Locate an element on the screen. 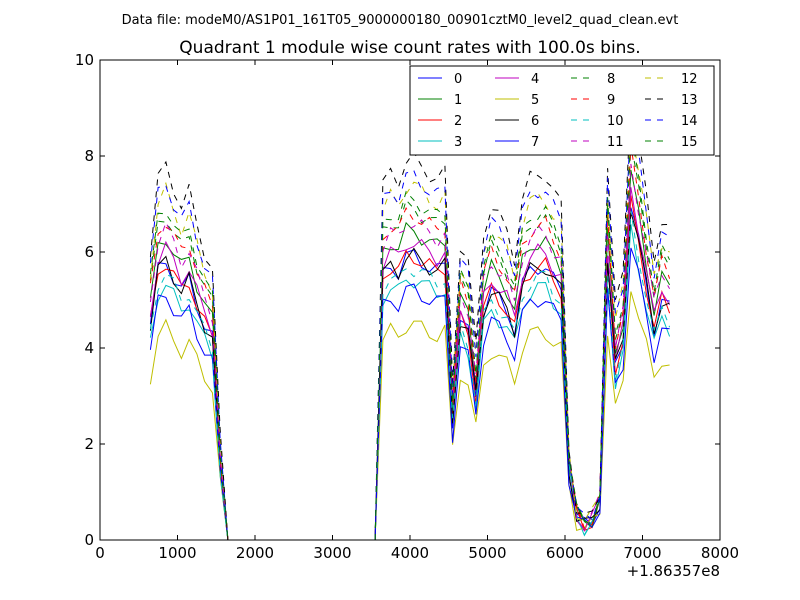  y-tick-label: 2 is located at coordinates (89, 444).